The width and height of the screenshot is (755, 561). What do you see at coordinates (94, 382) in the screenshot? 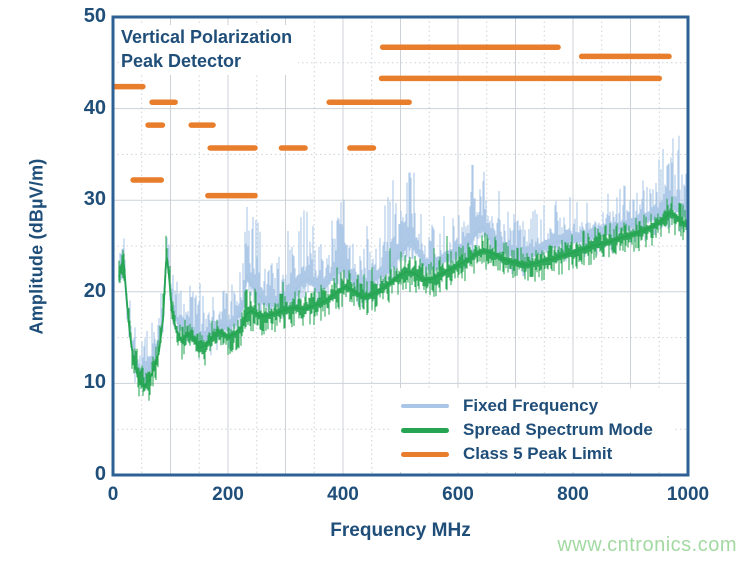
I see `y-tick-label: 10` at bounding box center [94, 382].